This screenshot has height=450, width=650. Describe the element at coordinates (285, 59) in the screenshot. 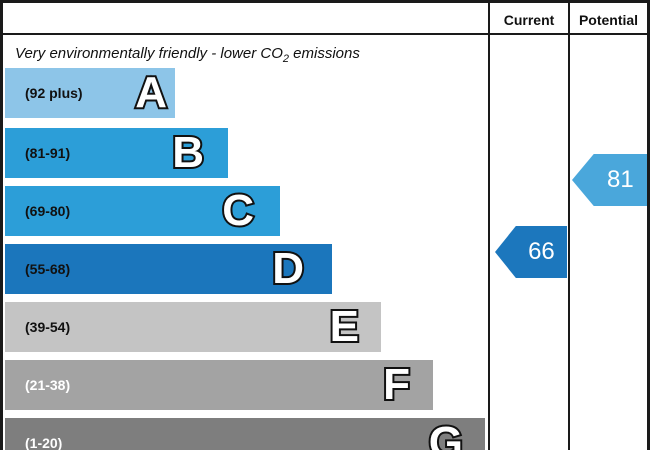

I see `chart-title-subscript: 2` at that location.